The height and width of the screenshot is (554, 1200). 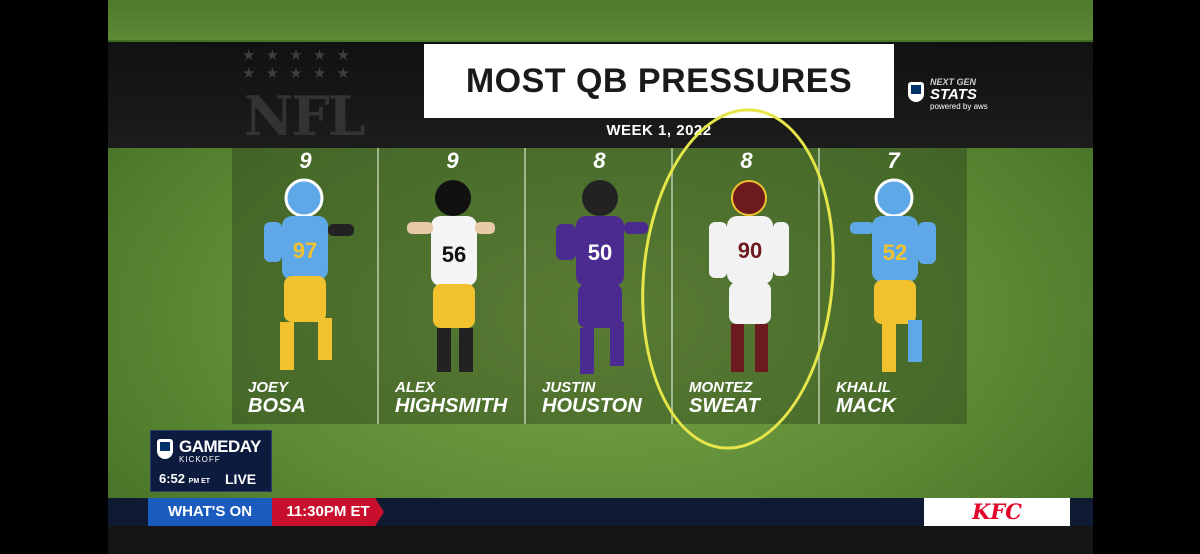 I want to click on letterbox-bottom, so click(x=600, y=540).